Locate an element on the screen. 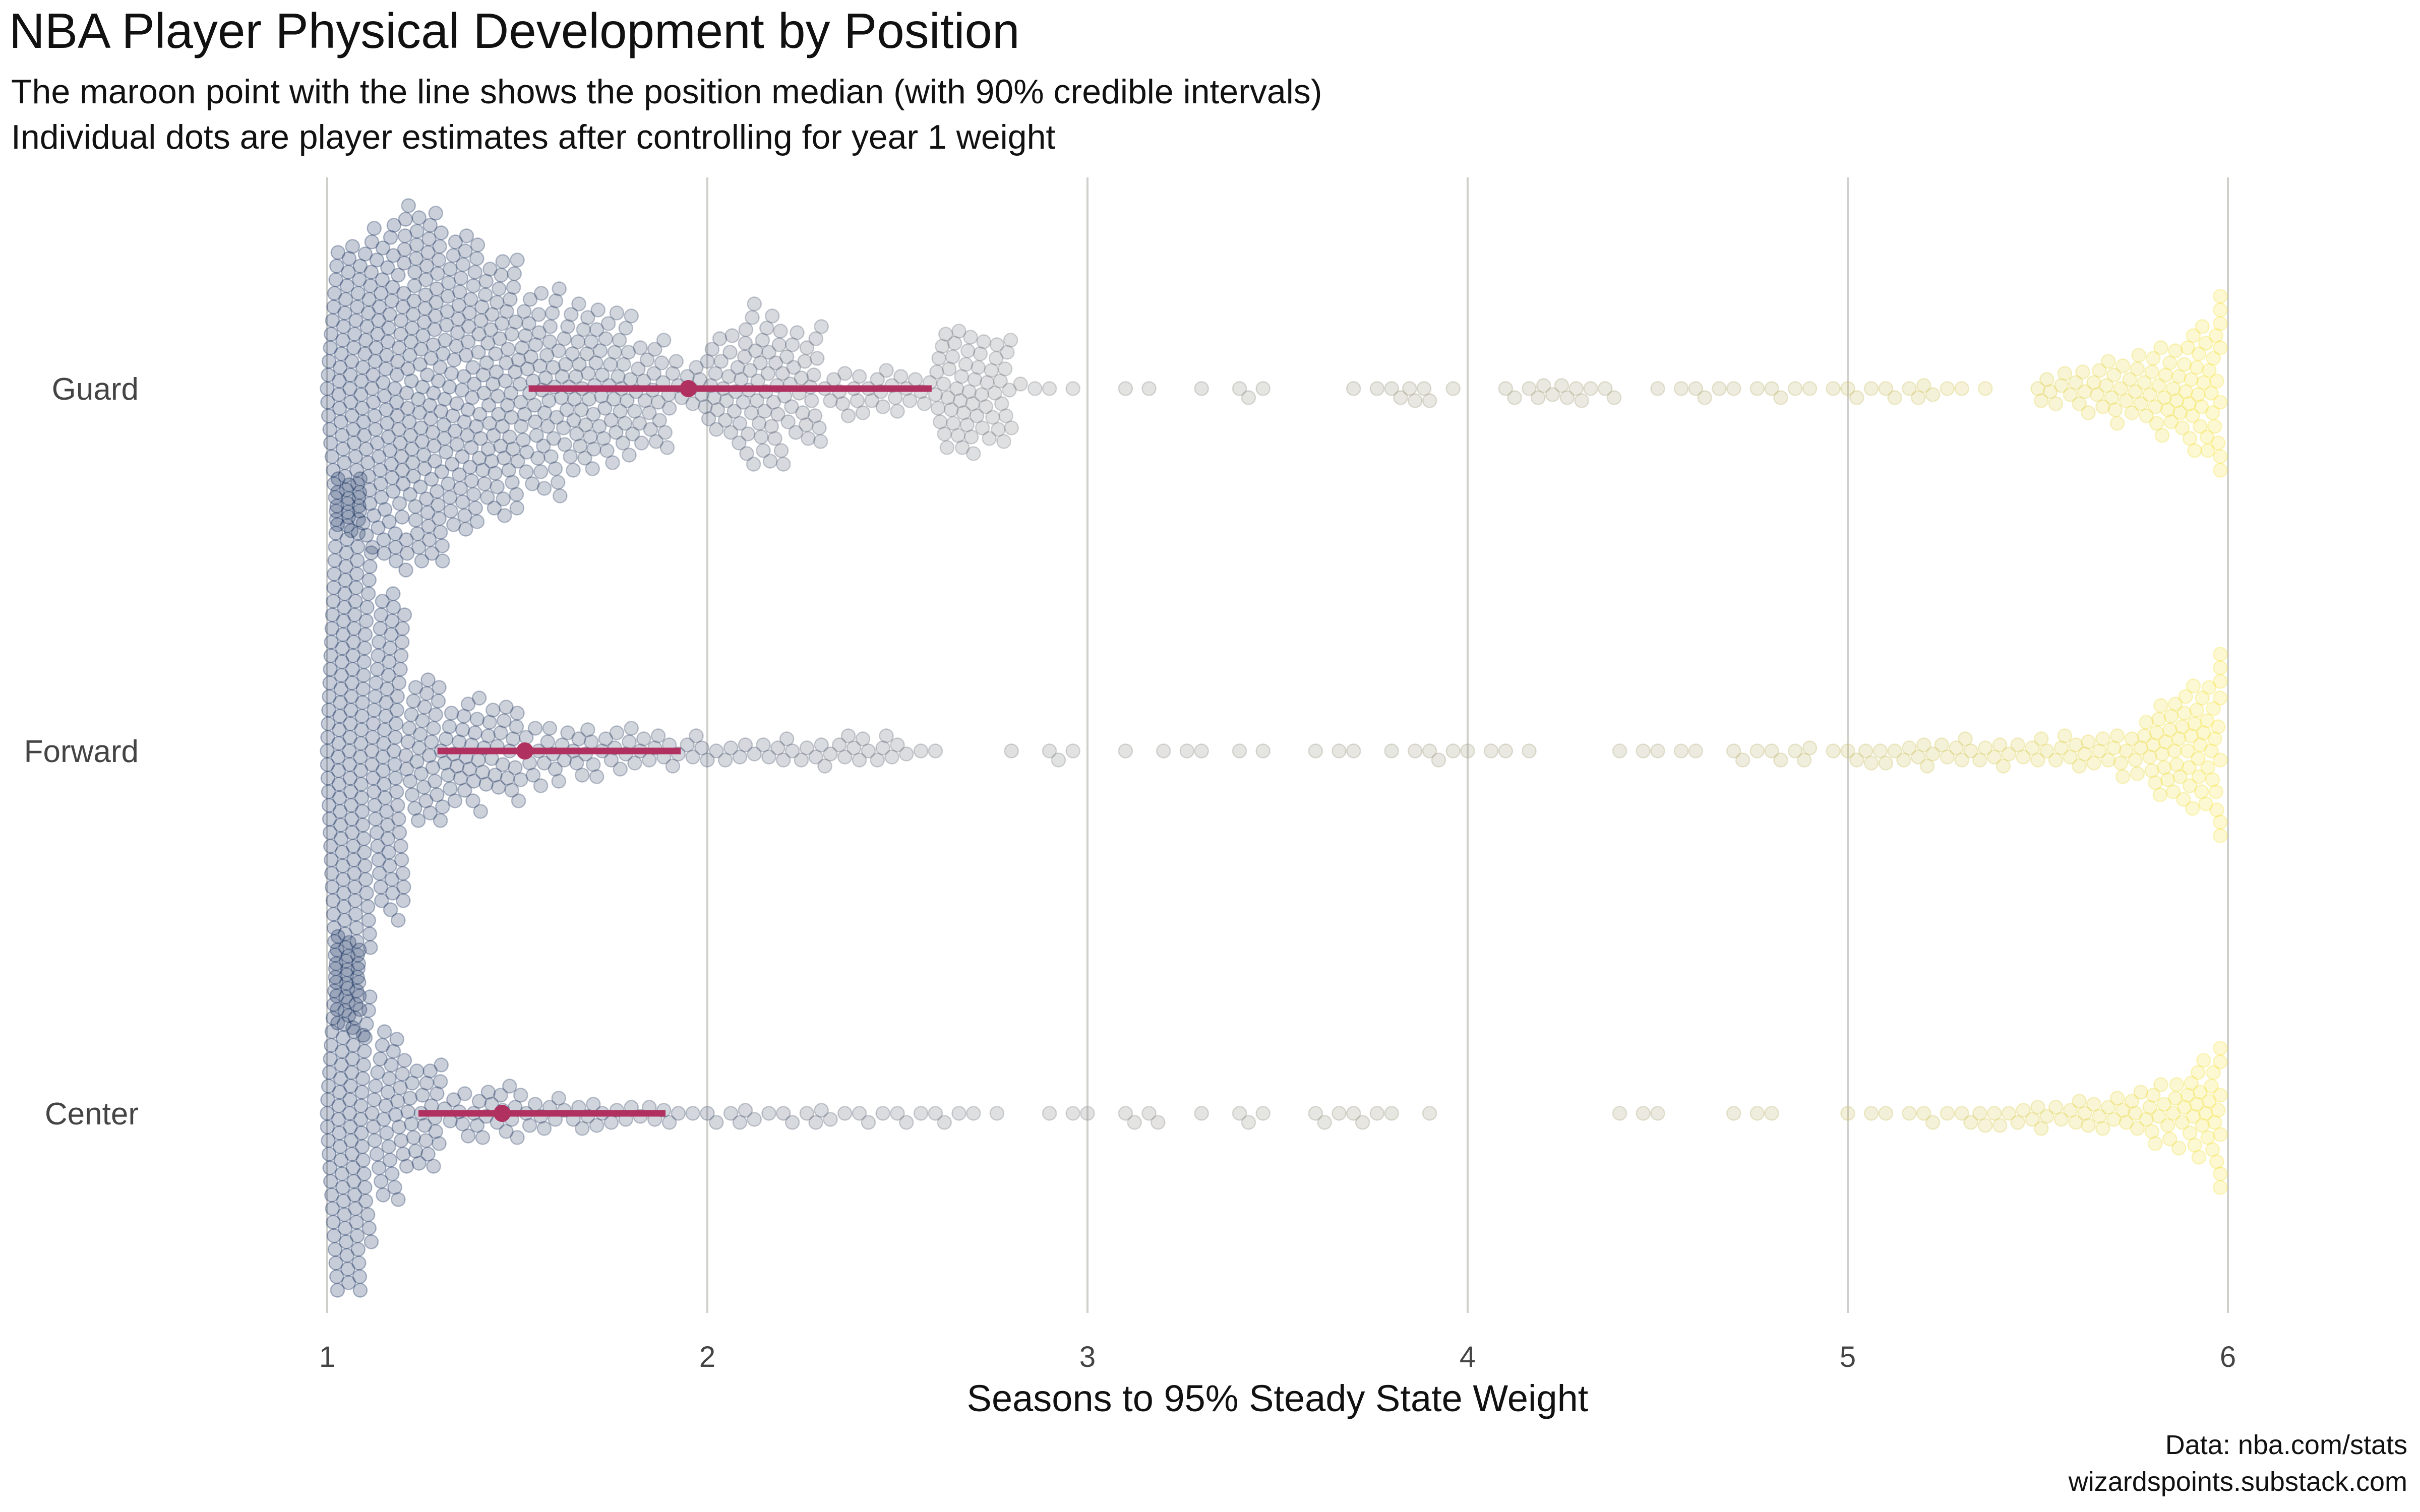  median-intervals is located at coordinates (675, 751).